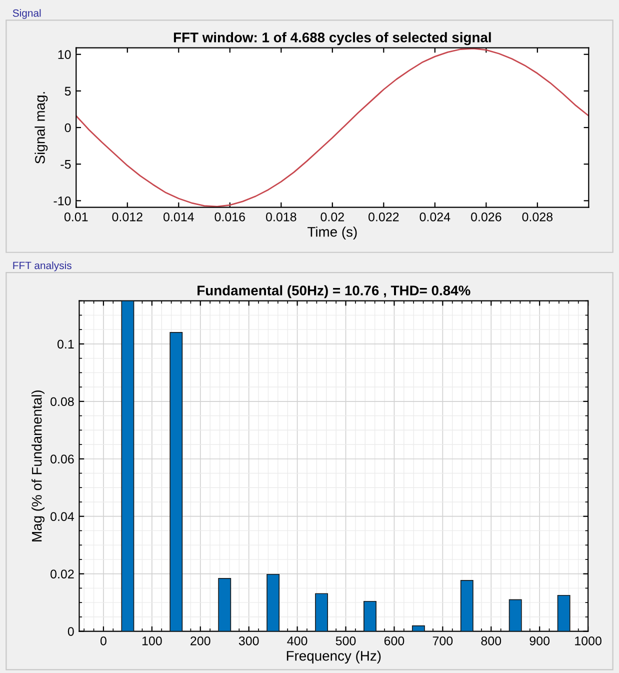 The image size is (619, 673). I want to click on text: Signal, so click(26, 14).